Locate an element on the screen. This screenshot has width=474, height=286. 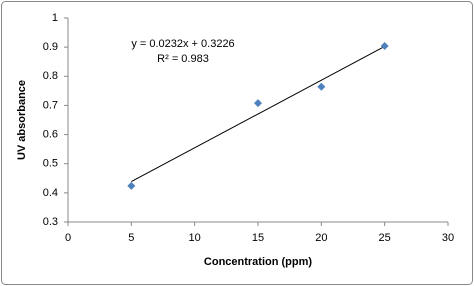
y-tick-label: 0.3 is located at coordinates (50, 222).